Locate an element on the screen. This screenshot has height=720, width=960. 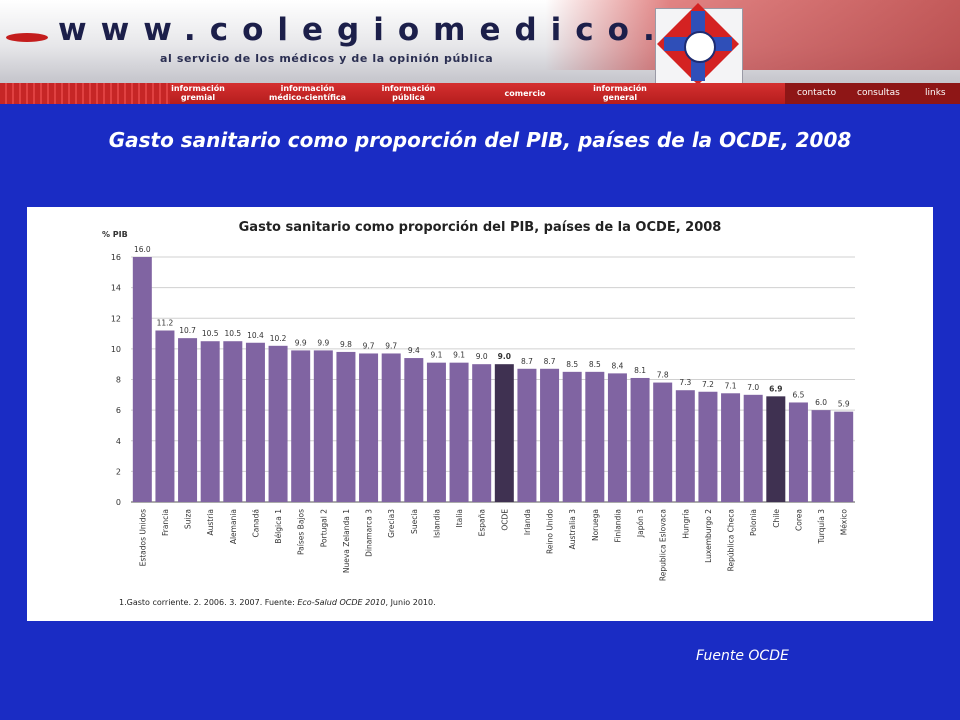
colegio-medico-logo is located at coordinates (699, 46).